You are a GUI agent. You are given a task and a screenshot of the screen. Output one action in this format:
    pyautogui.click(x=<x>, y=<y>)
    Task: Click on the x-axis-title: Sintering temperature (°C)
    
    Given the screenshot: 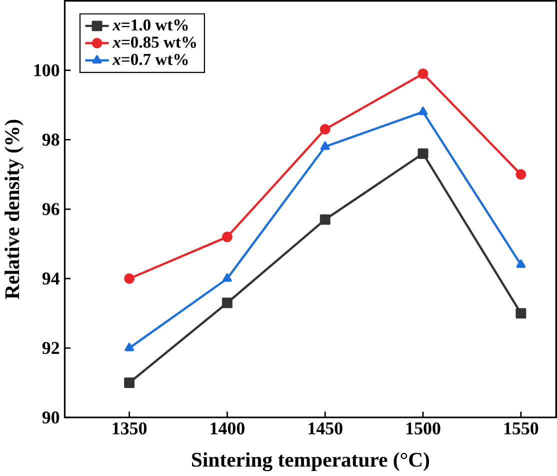 What is the action you would take?
    pyautogui.click(x=311, y=462)
    